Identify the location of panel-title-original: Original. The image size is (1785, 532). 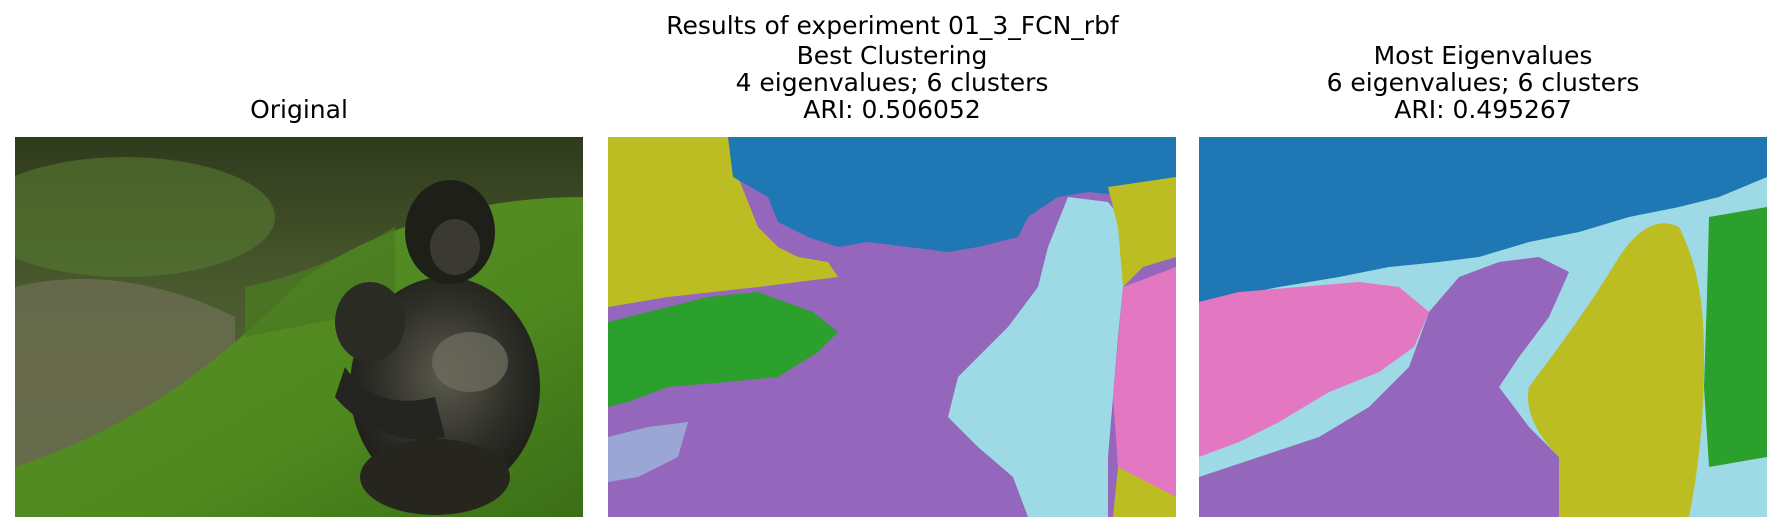
(299, 109).